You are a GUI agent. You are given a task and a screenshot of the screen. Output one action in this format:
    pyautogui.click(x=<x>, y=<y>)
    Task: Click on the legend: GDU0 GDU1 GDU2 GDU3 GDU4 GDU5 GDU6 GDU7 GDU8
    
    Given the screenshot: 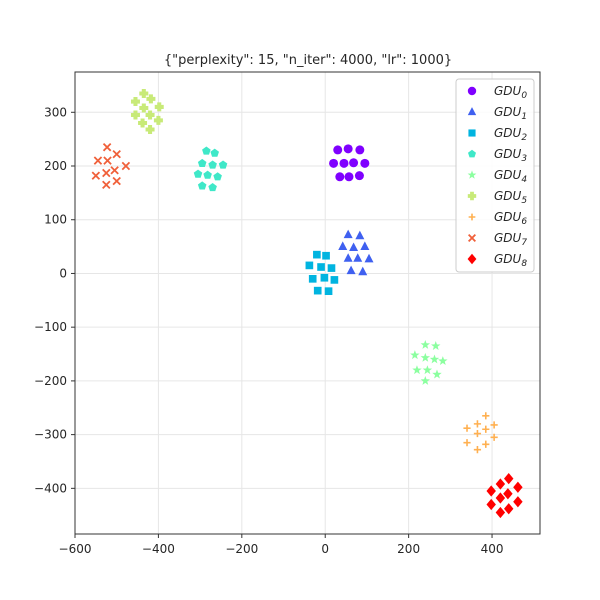 What is the action you would take?
    pyautogui.click(x=495, y=175)
    